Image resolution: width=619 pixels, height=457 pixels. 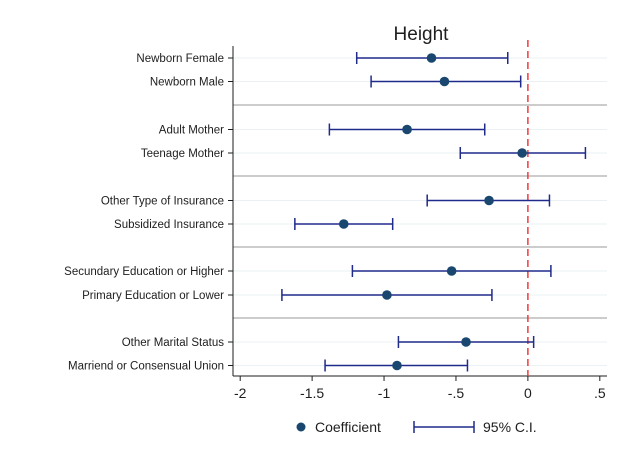 I want to click on legend-ci-marker, so click(x=444, y=427).